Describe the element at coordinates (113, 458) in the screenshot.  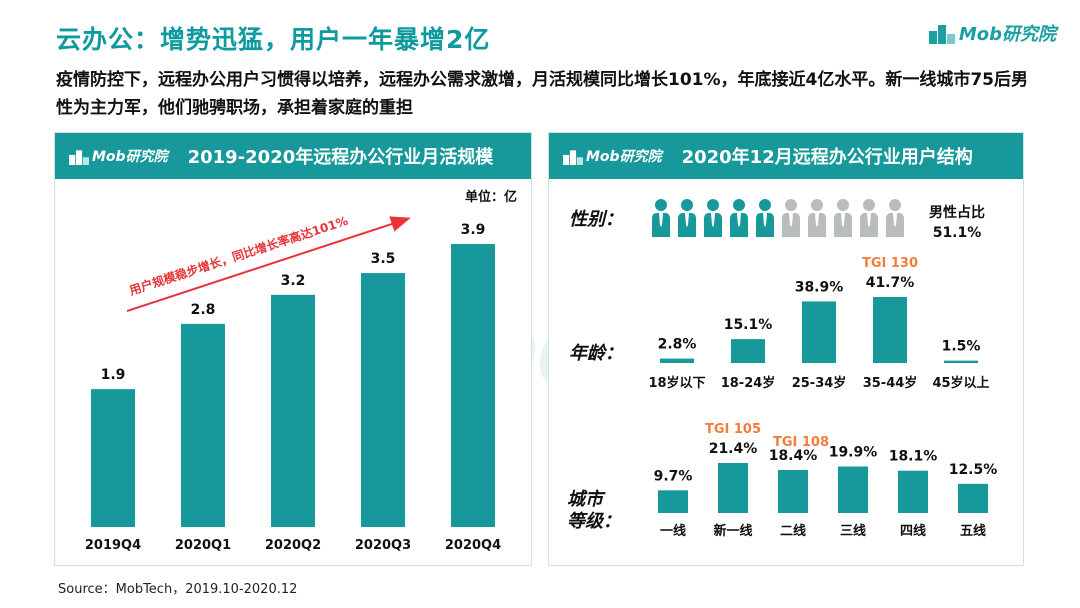
I see `bar-2019Q4` at that location.